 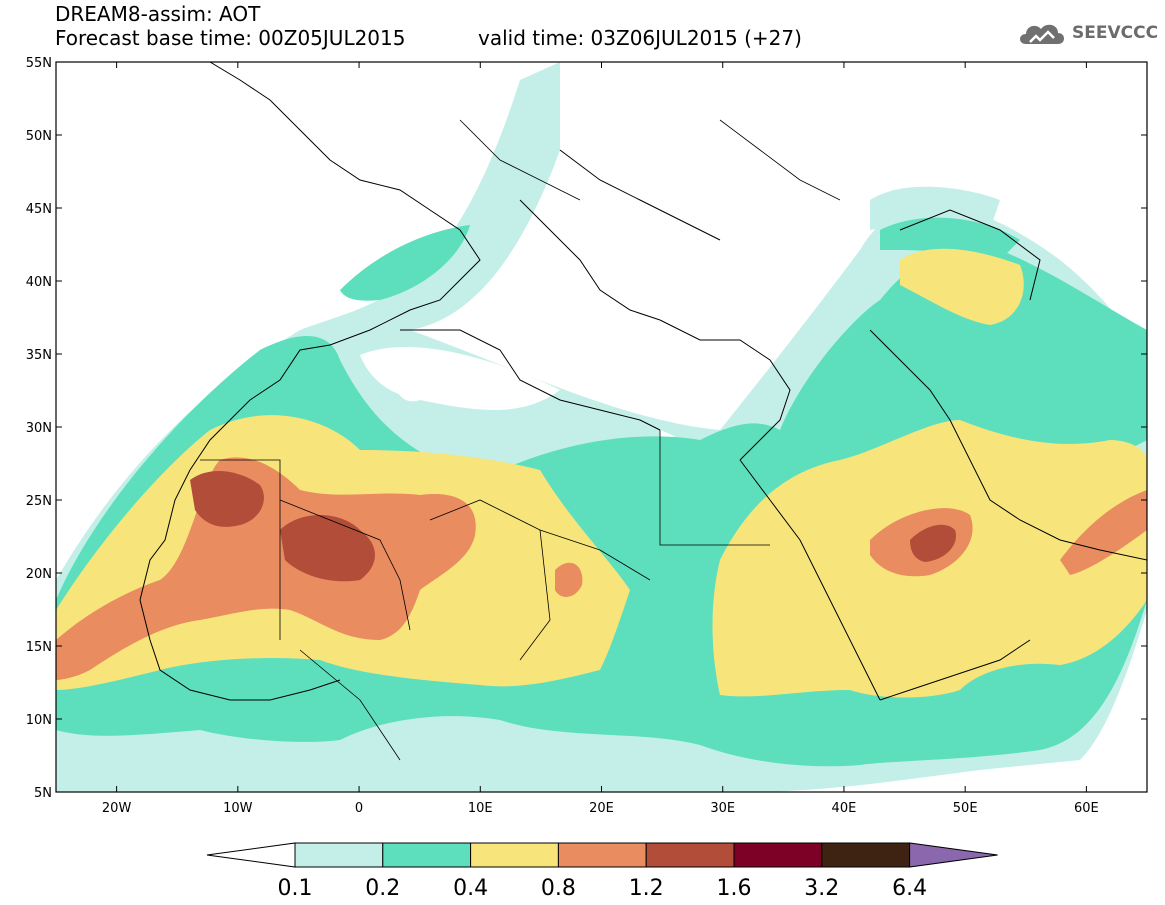 What do you see at coordinates (1115, 33) in the screenshot?
I see `logo-text: SEEVCCC` at bounding box center [1115, 33].